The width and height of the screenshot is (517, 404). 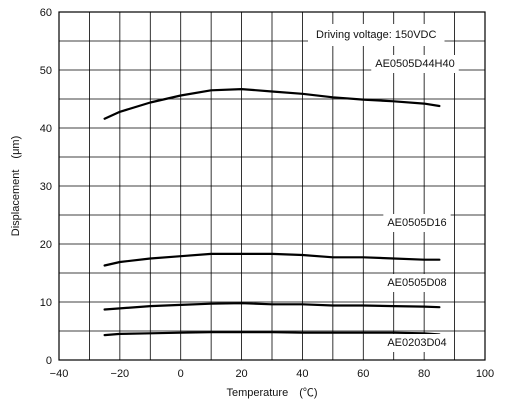 I want to click on series-label-ae0505d44h40: AE0505D44H40, so click(x=415, y=64).